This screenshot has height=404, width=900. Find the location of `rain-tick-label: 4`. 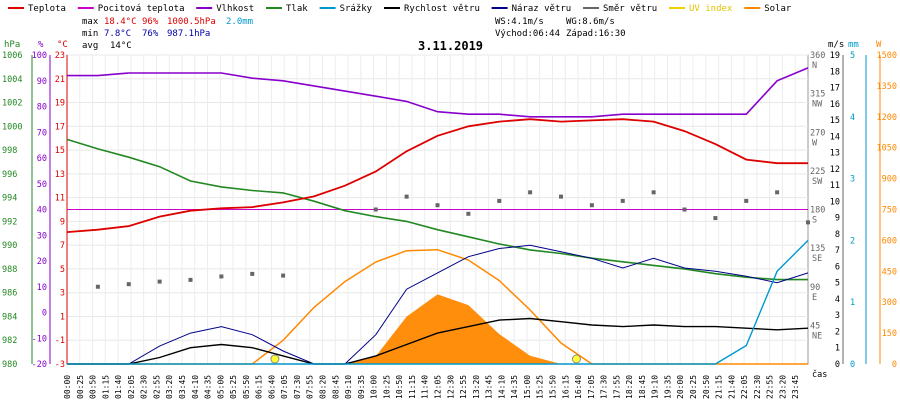

rain-tick-label: 4 is located at coordinates (852, 118).